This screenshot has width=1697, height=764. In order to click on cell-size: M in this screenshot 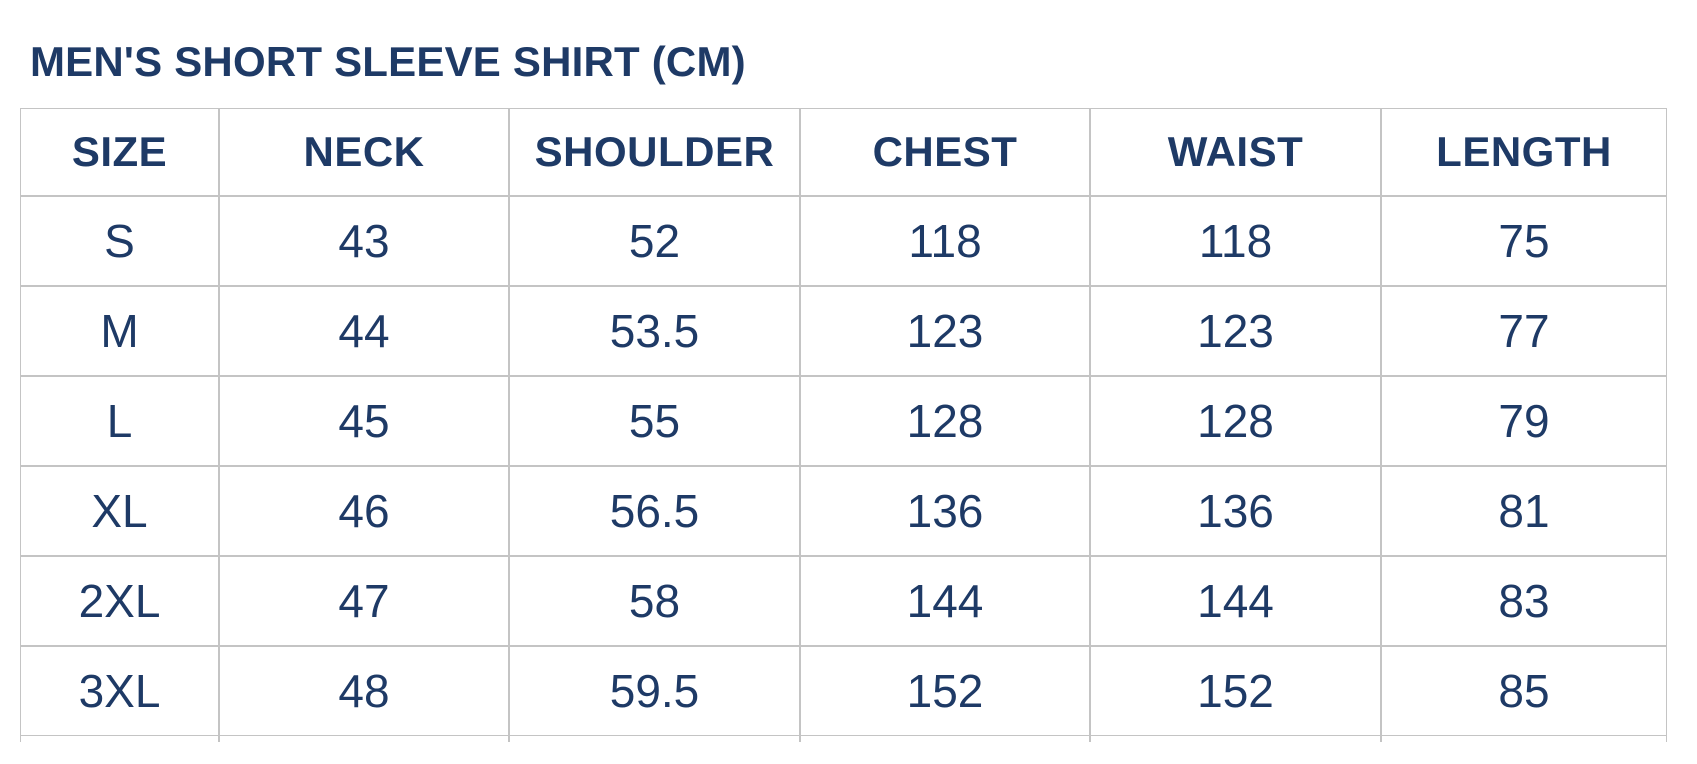, I will do `click(119, 331)`.